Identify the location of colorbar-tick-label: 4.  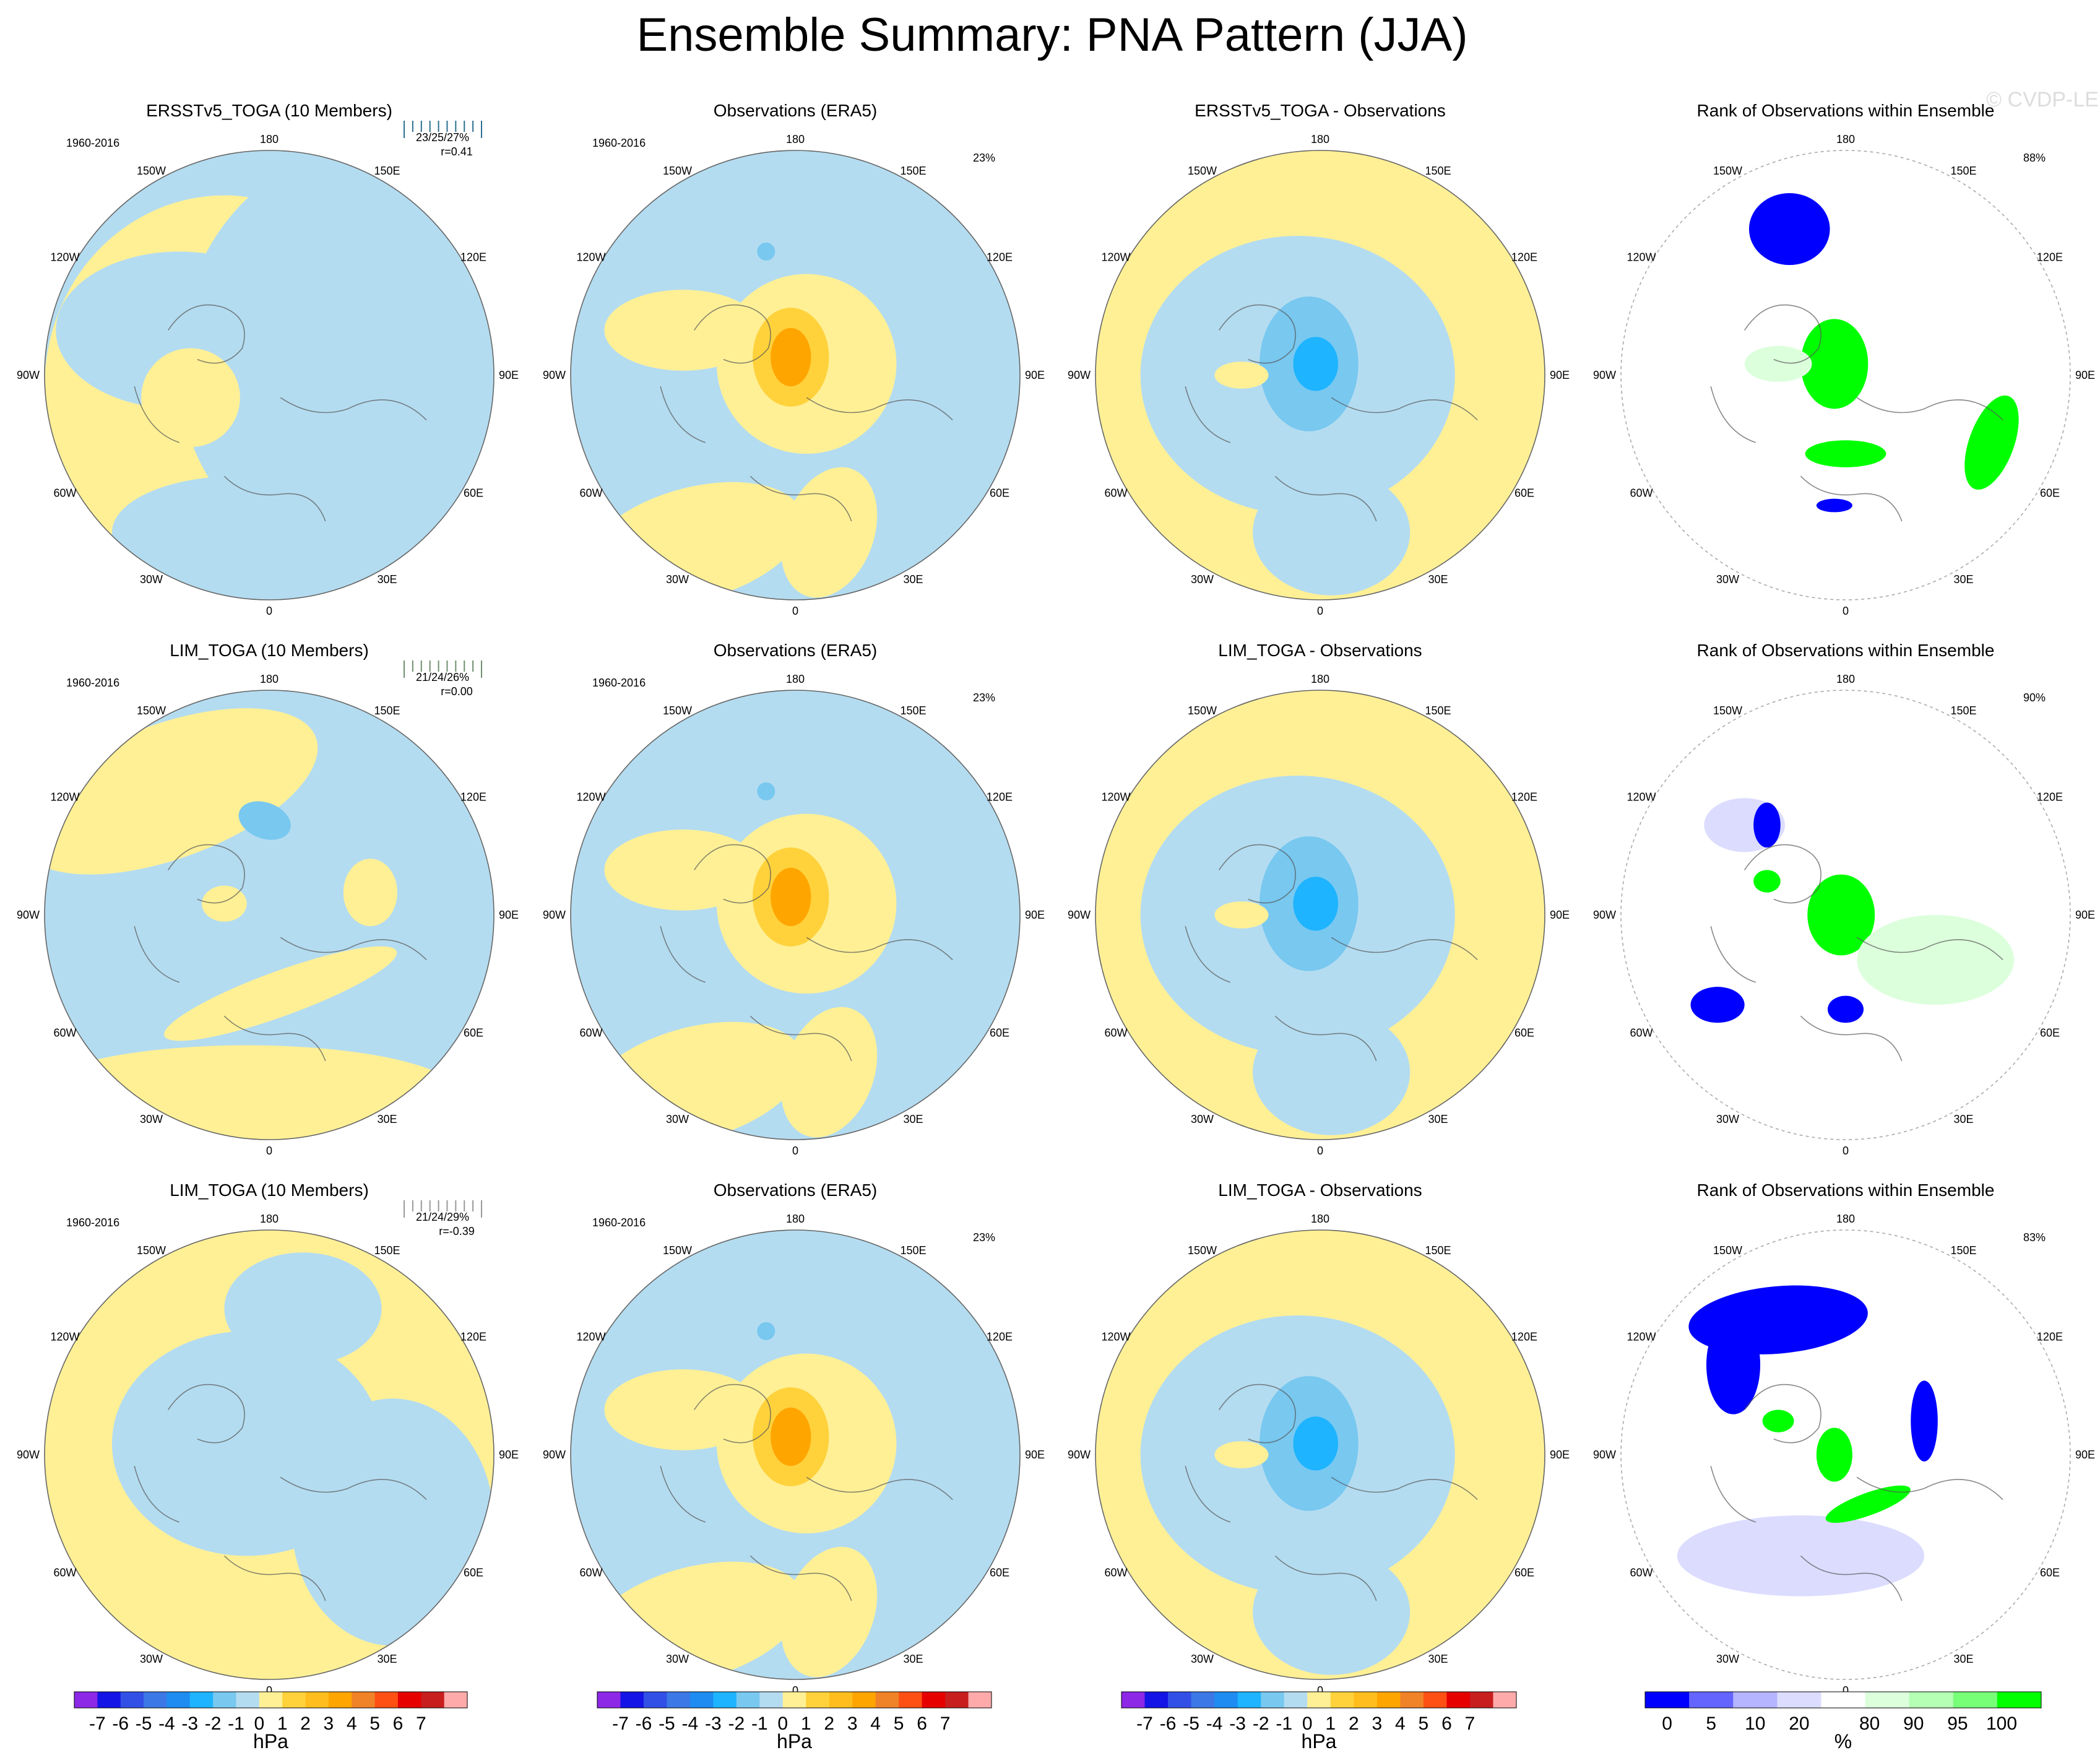
(875, 1723).